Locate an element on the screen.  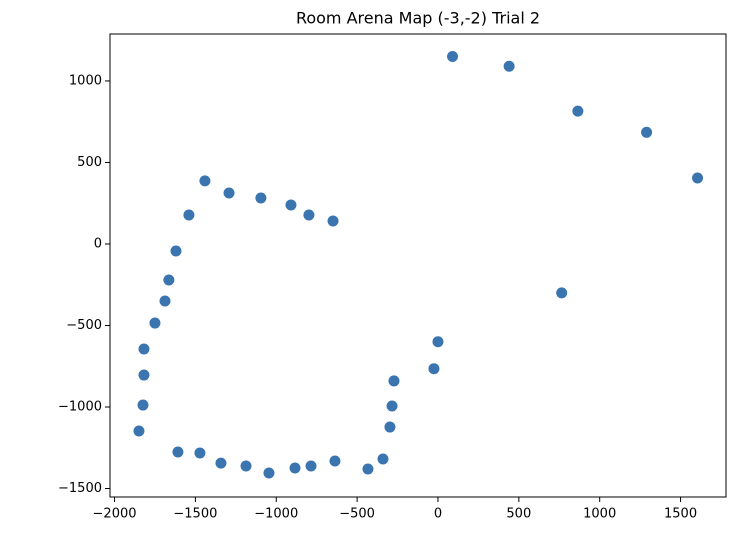
y-tick-label: −1000 is located at coordinates (80, 407).